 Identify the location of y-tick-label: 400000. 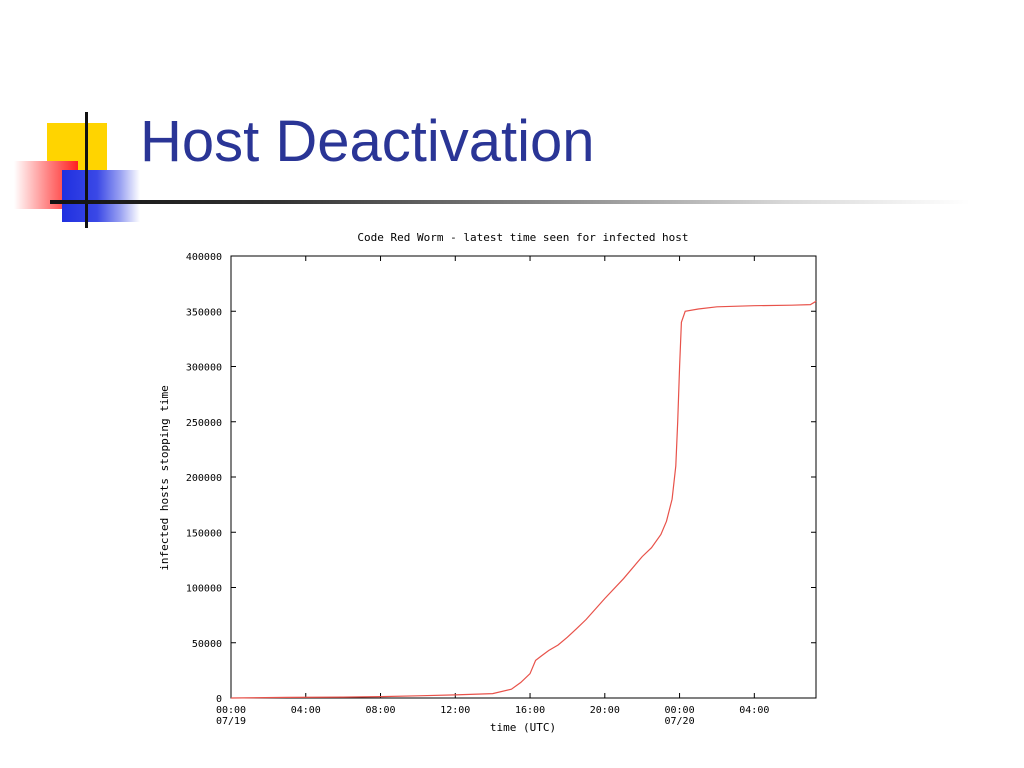
(204, 257).